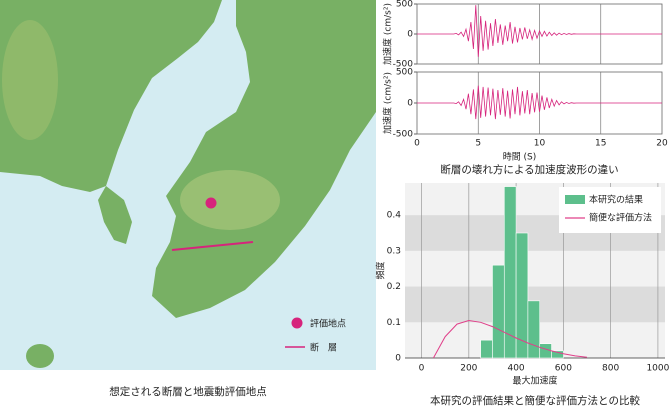  I want to click on x-tick-label: 15, so click(600, 144).